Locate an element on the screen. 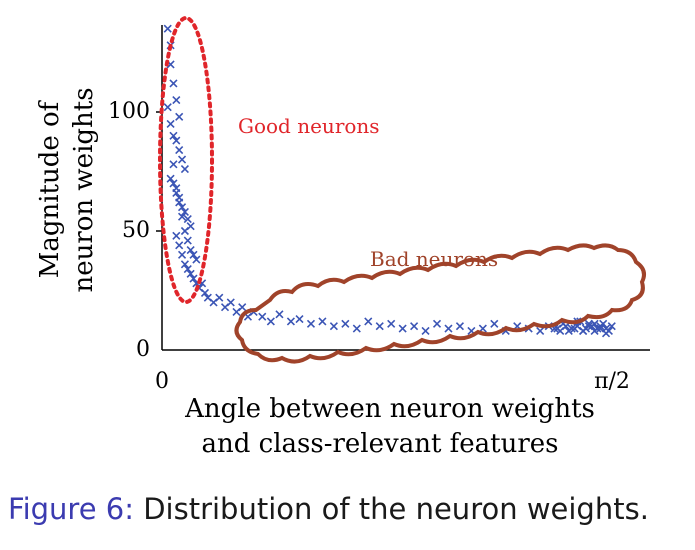  caption-text: Distribution of the neuron weights. is located at coordinates (391, 509).